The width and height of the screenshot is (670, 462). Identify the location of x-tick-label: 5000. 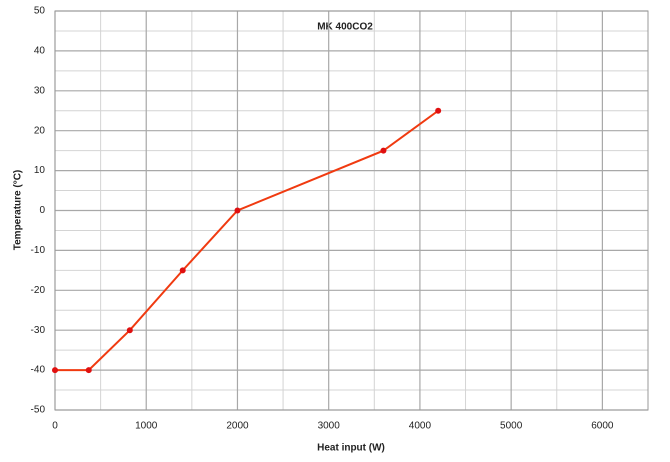
(511, 426).